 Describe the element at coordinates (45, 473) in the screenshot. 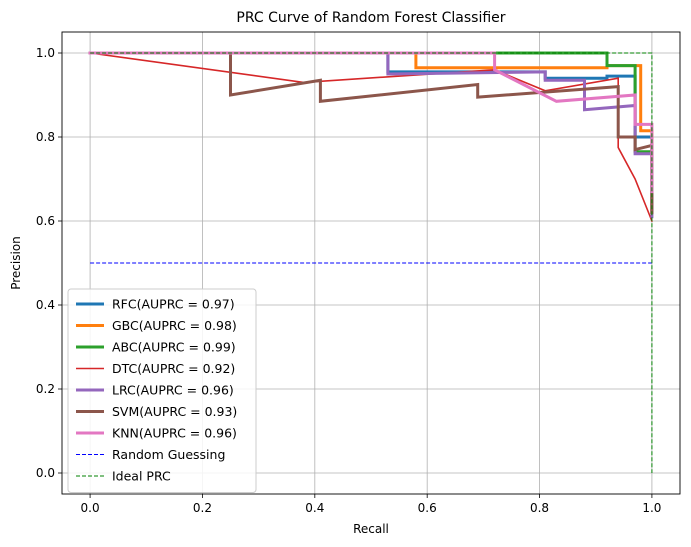

I see `y-tick-label: 0.0` at that location.